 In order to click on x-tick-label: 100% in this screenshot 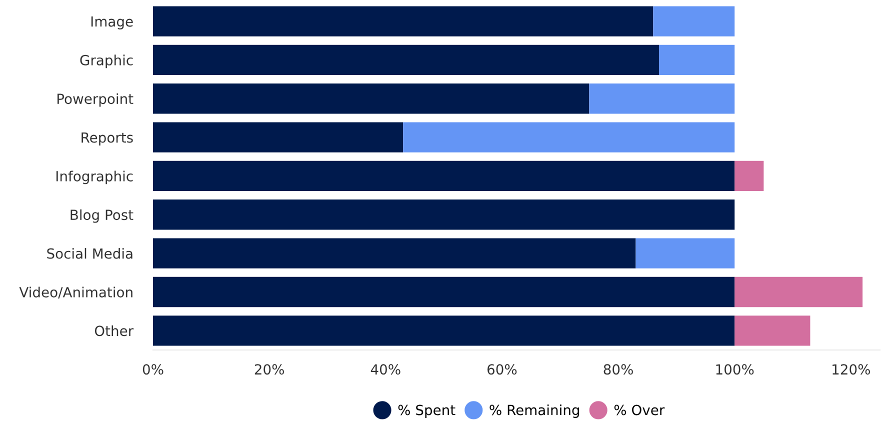, I will do `click(735, 369)`.